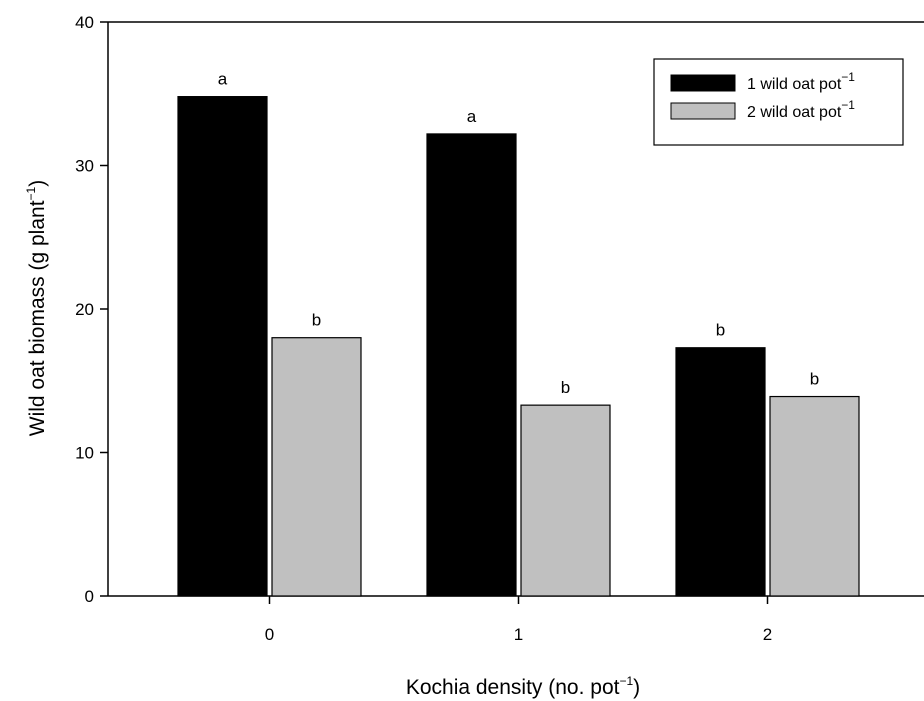  I want to click on x-axis-title: Kochia density (no. pot−1), so click(523, 686).